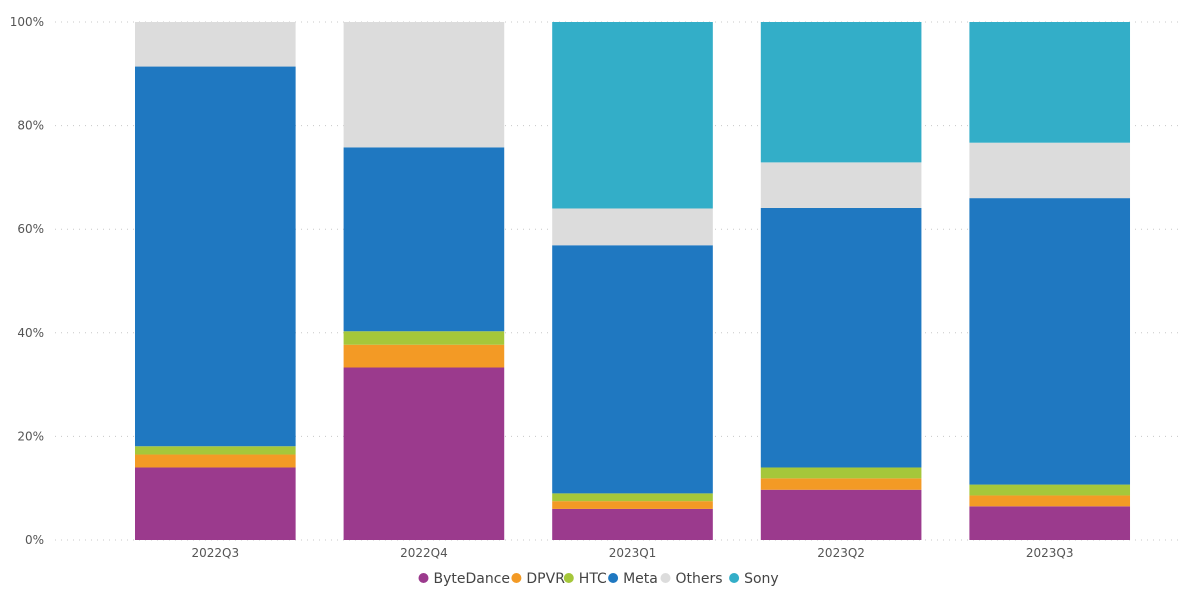 This screenshot has width=1200, height=610. I want to click on bar-column-2022Q4, so click(424, 281).